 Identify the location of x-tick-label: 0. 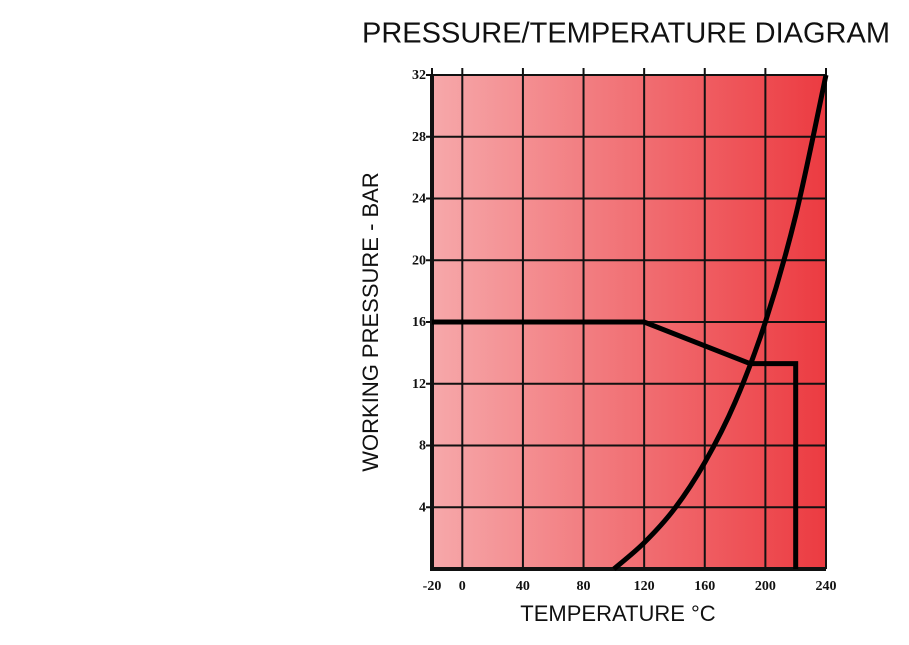
(462, 586).